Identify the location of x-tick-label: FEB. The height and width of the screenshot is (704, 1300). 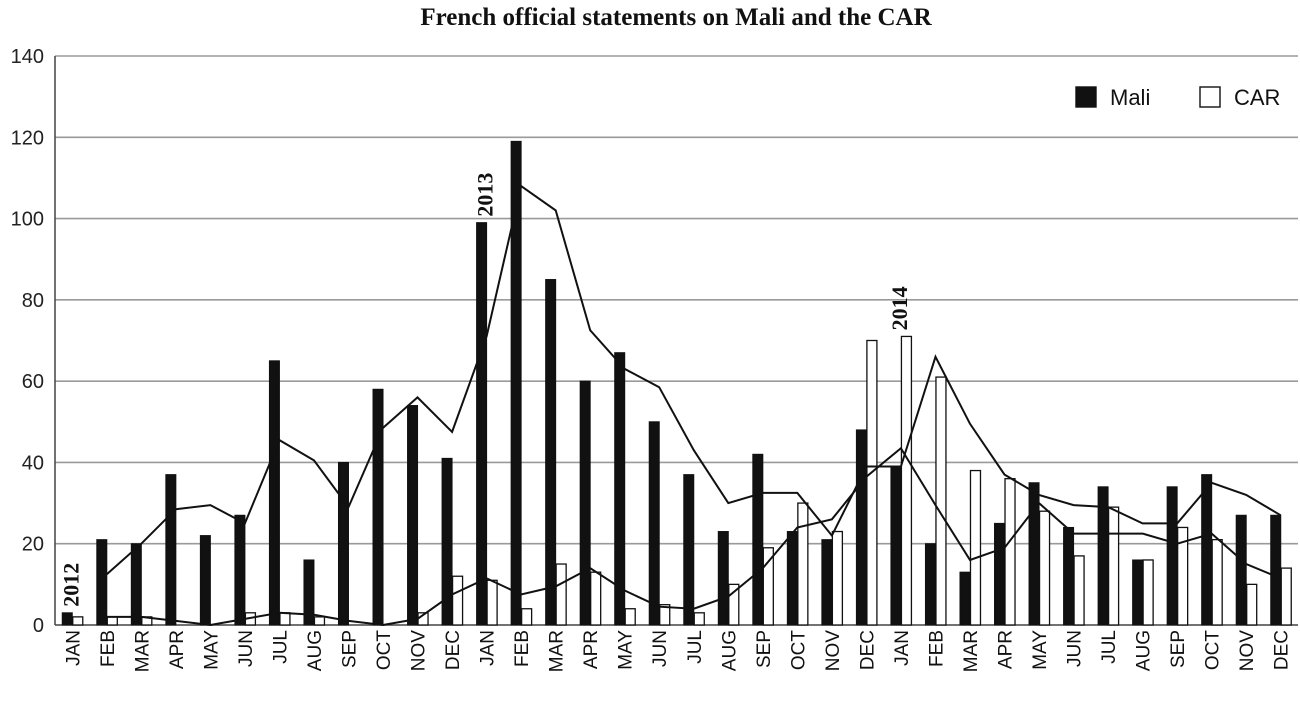
(522, 648).